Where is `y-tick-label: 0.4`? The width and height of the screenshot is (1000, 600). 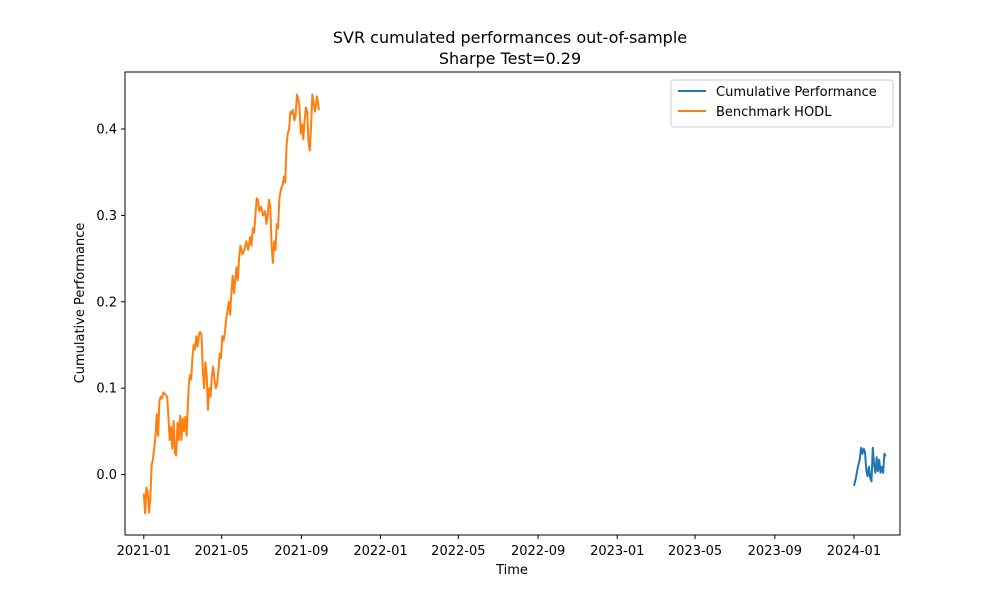
y-tick-label: 0.4 is located at coordinates (106, 130).